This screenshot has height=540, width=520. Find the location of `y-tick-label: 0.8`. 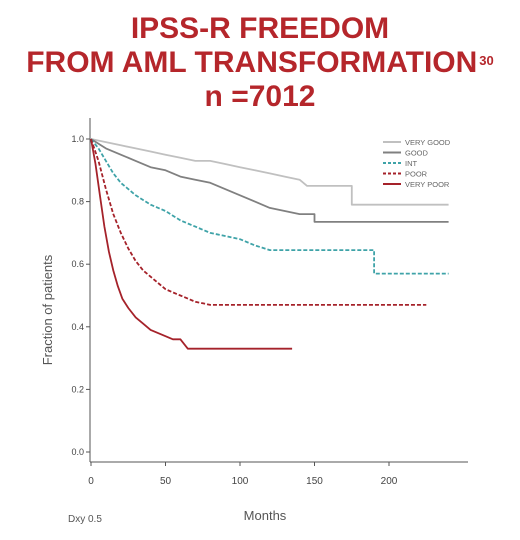

y-tick-label: 0.8 is located at coordinates (77, 202).